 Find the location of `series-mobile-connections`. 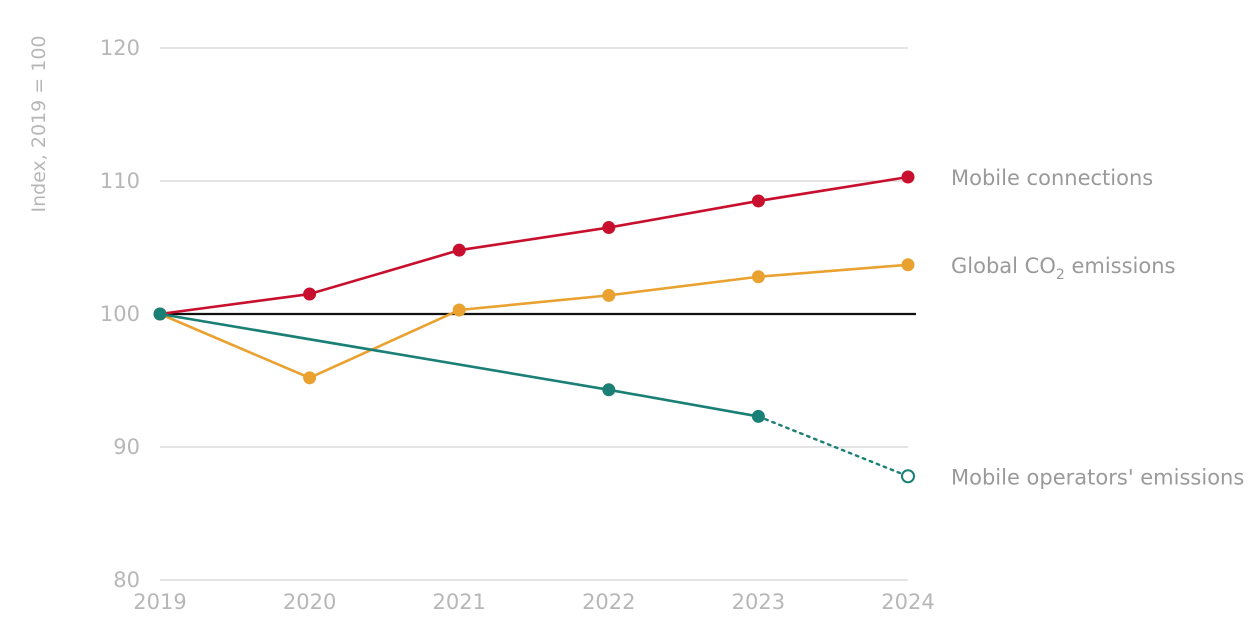

series-mobile-connections is located at coordinates (534, 245).